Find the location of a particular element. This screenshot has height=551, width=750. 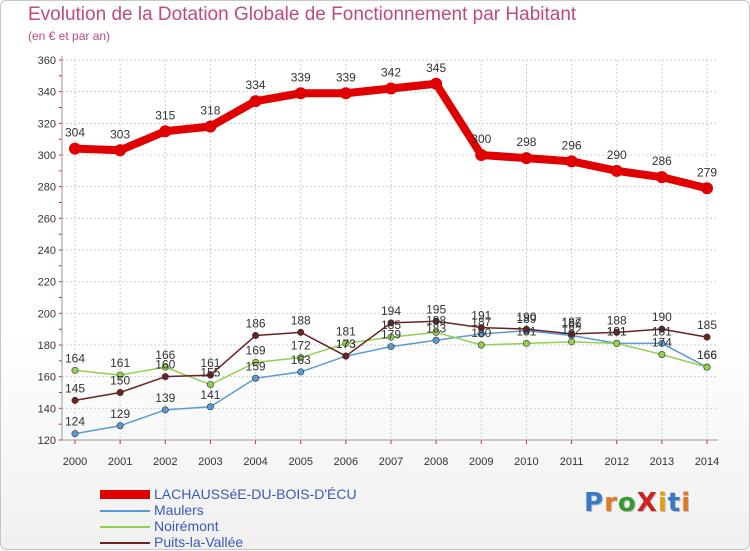

x-tick-label: 2004 is located at coordinates (255, 462).